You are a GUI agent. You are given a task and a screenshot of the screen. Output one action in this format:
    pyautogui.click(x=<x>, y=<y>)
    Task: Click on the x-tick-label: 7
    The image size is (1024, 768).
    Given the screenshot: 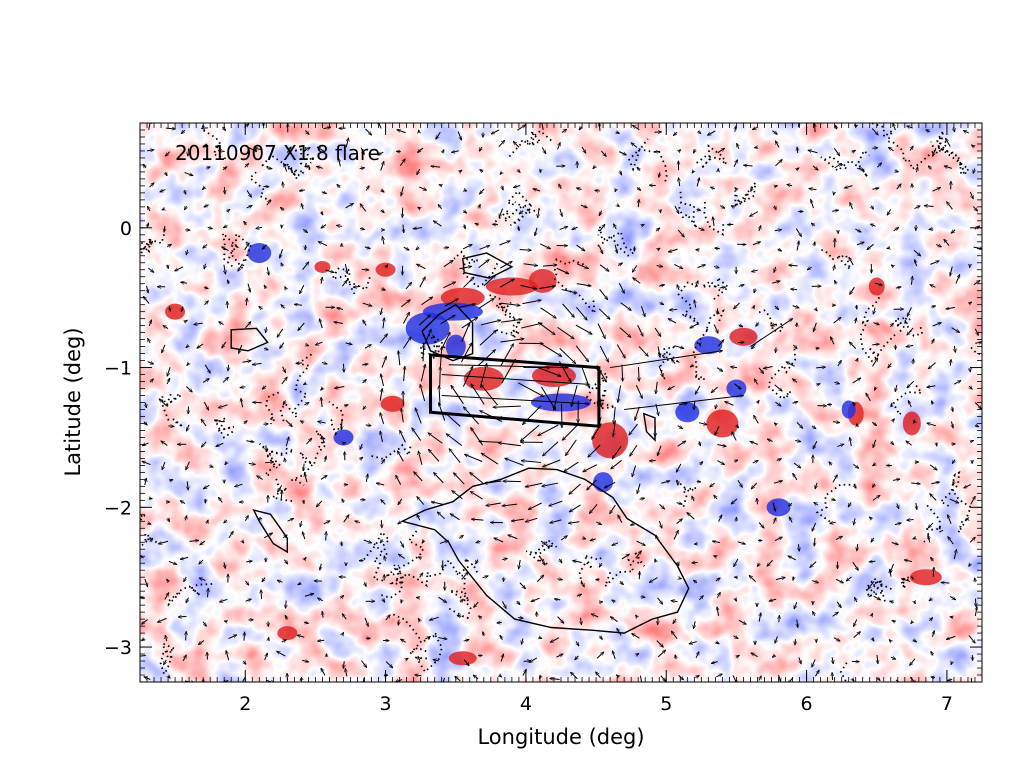 What is the action you would take?
    pyautogui.click(x=947, y=704)
    